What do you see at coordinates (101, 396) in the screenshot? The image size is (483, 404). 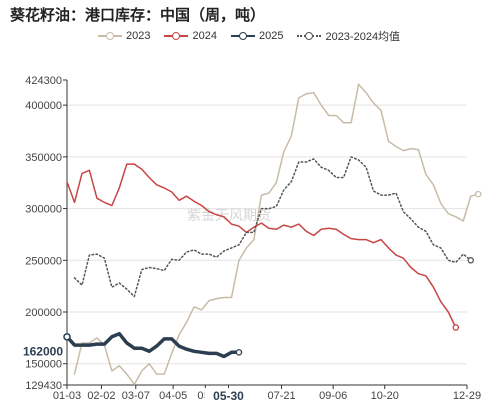 I see `x-tick-label: 02-02` at bounding box center [101, 396].